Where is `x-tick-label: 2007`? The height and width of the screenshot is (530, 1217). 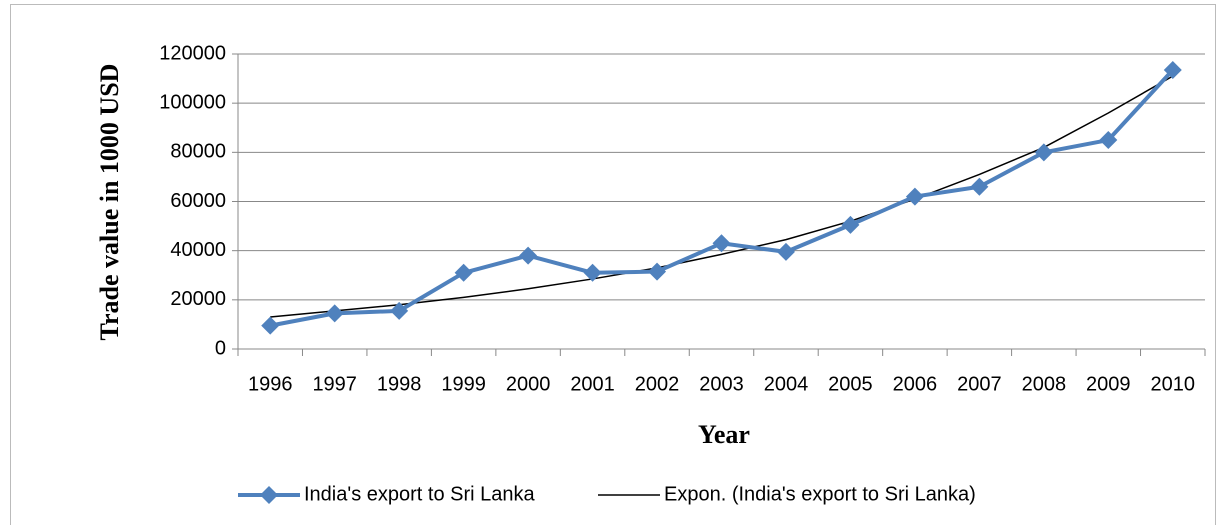
x-tick-label: 2007 is located at coordinates (979, 384).